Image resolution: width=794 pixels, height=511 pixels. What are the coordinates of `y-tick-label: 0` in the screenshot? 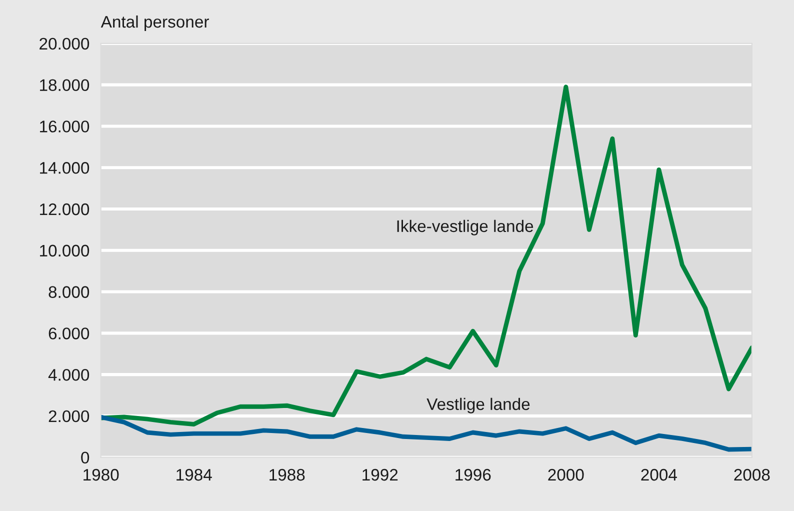 It's located at (85, 458).